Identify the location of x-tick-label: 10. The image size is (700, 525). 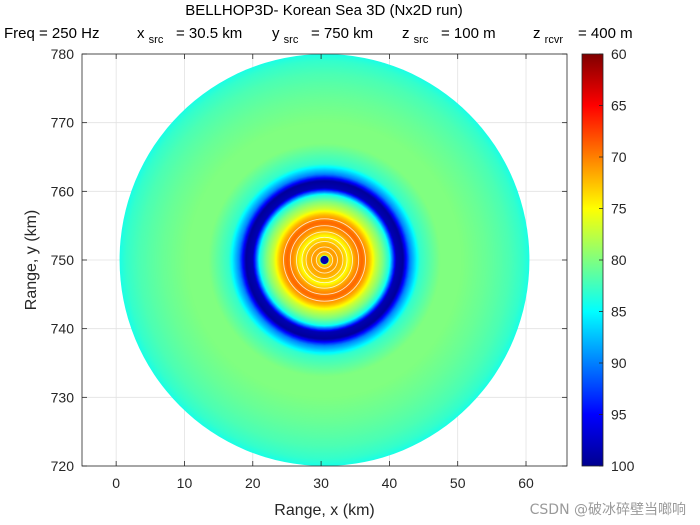
(185, 483).